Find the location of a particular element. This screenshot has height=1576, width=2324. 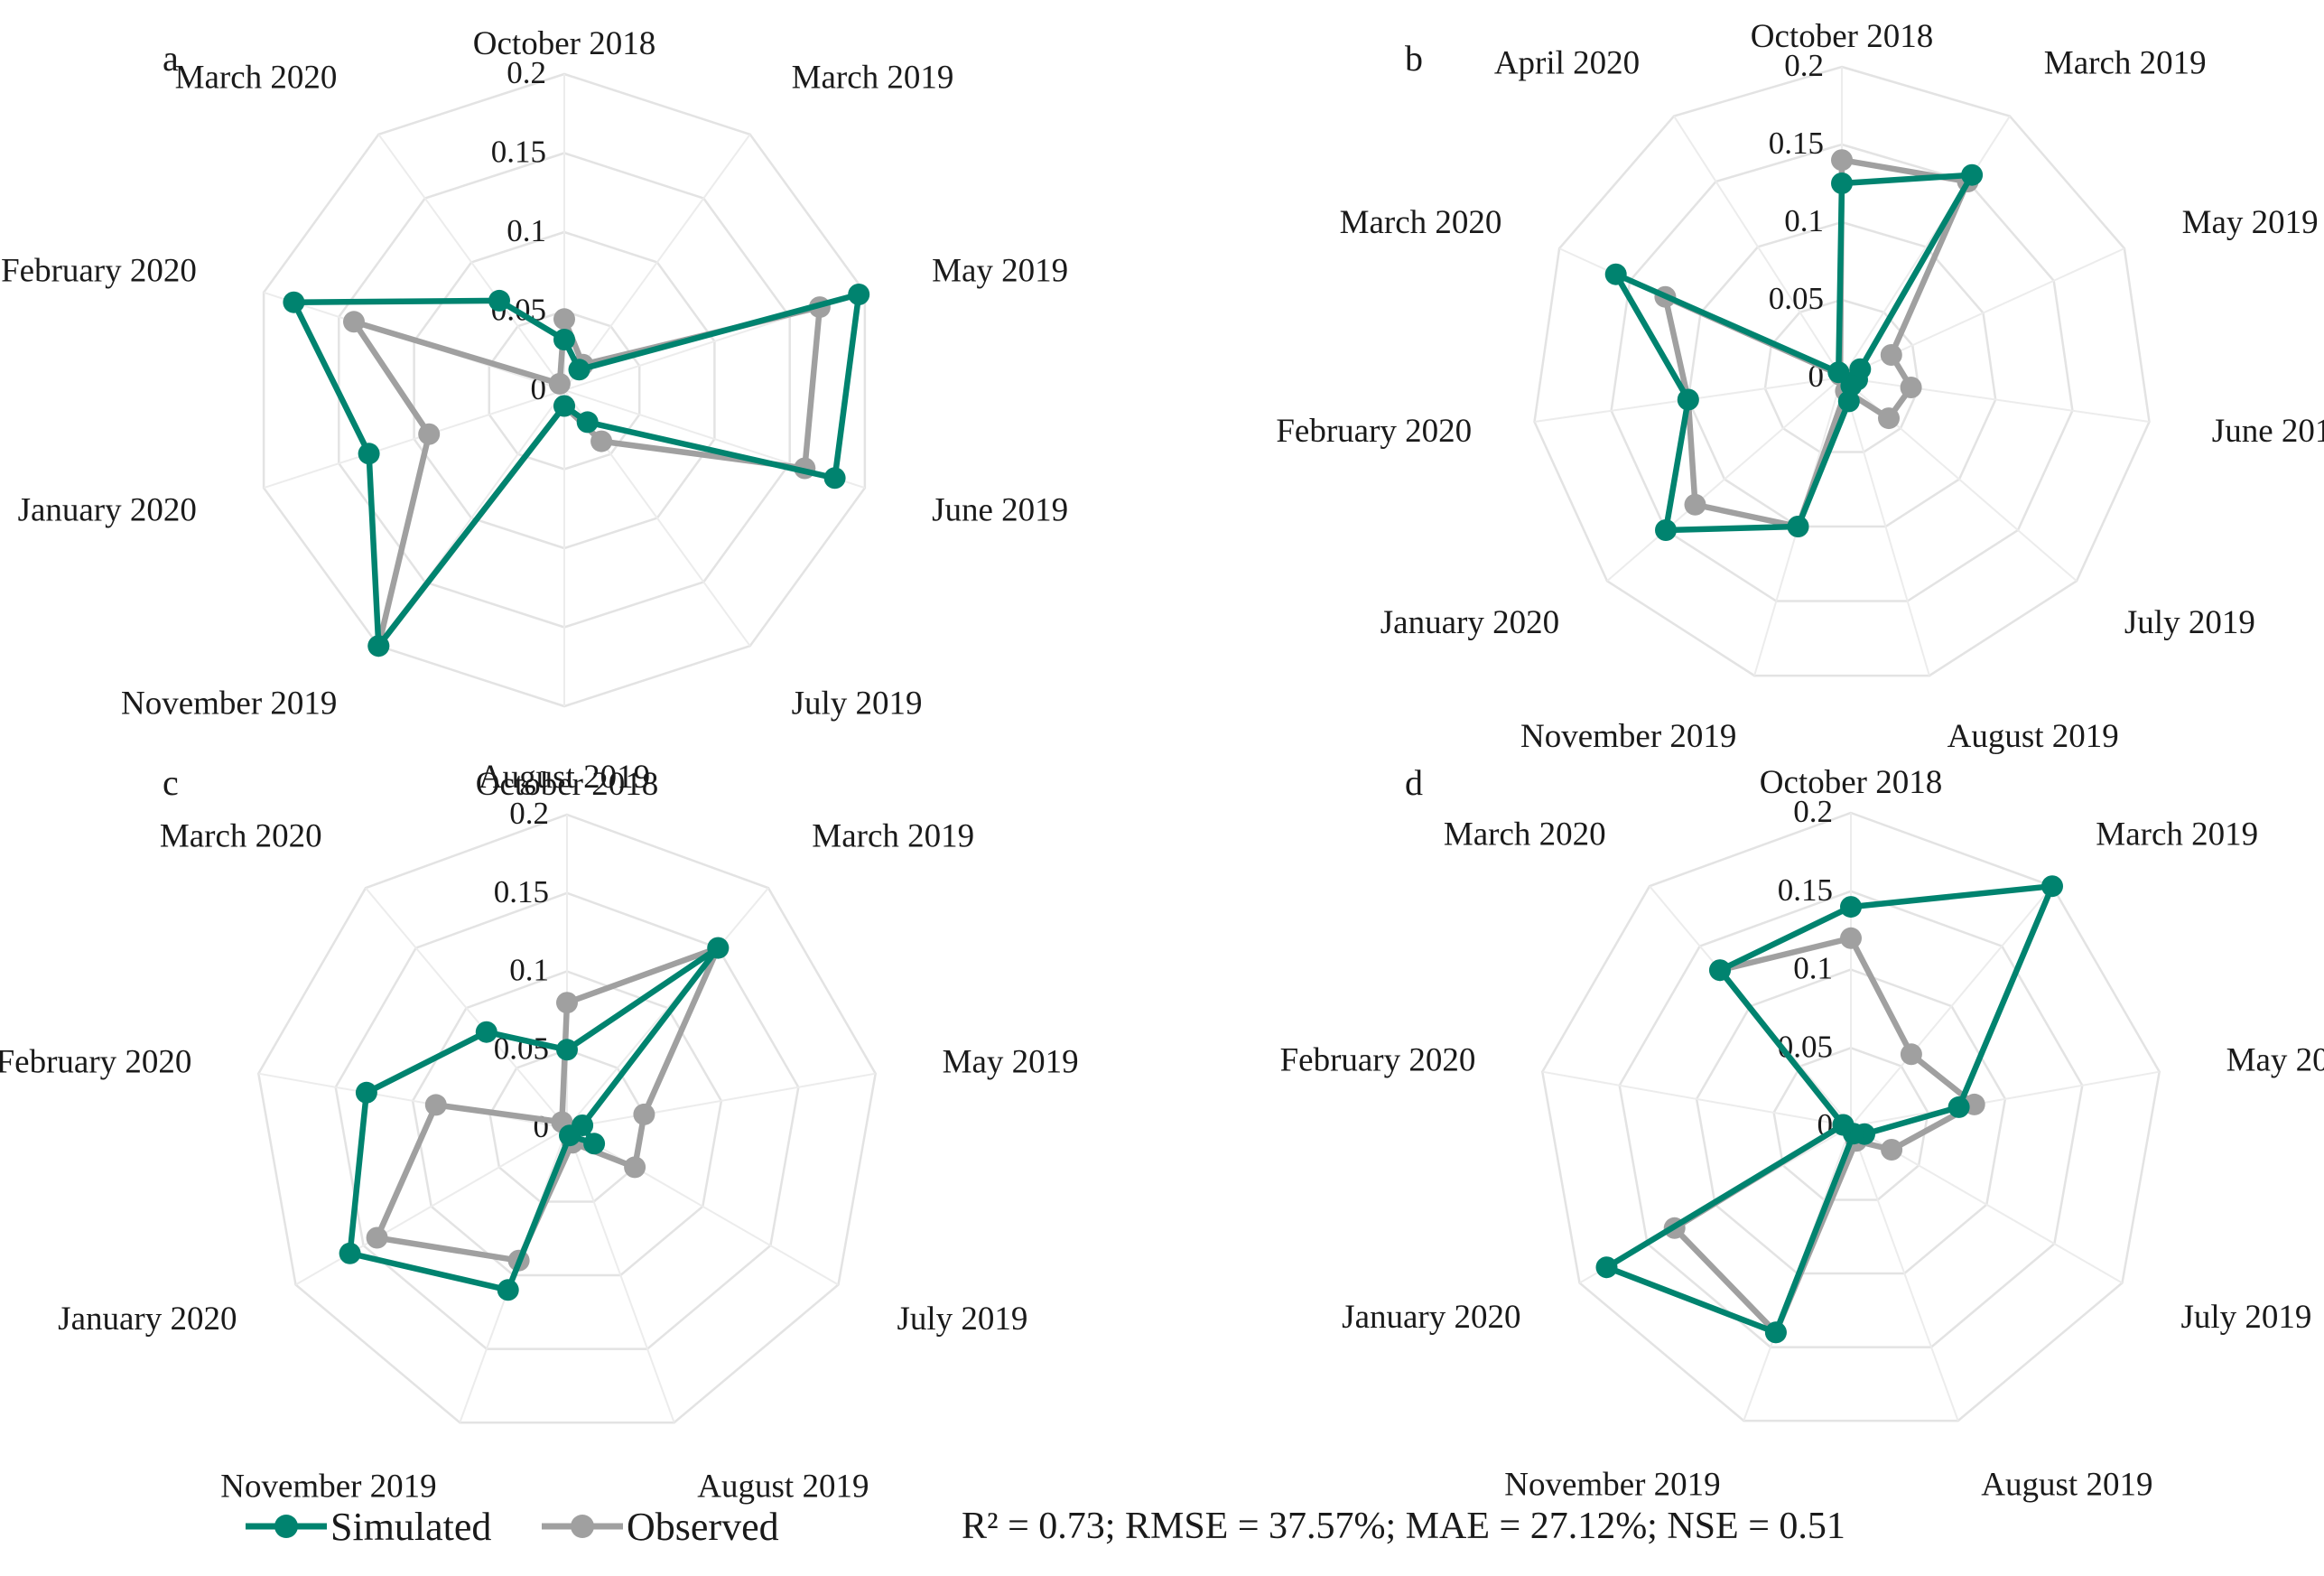

tick-label: 0 is located at coordinates (542, 1126).